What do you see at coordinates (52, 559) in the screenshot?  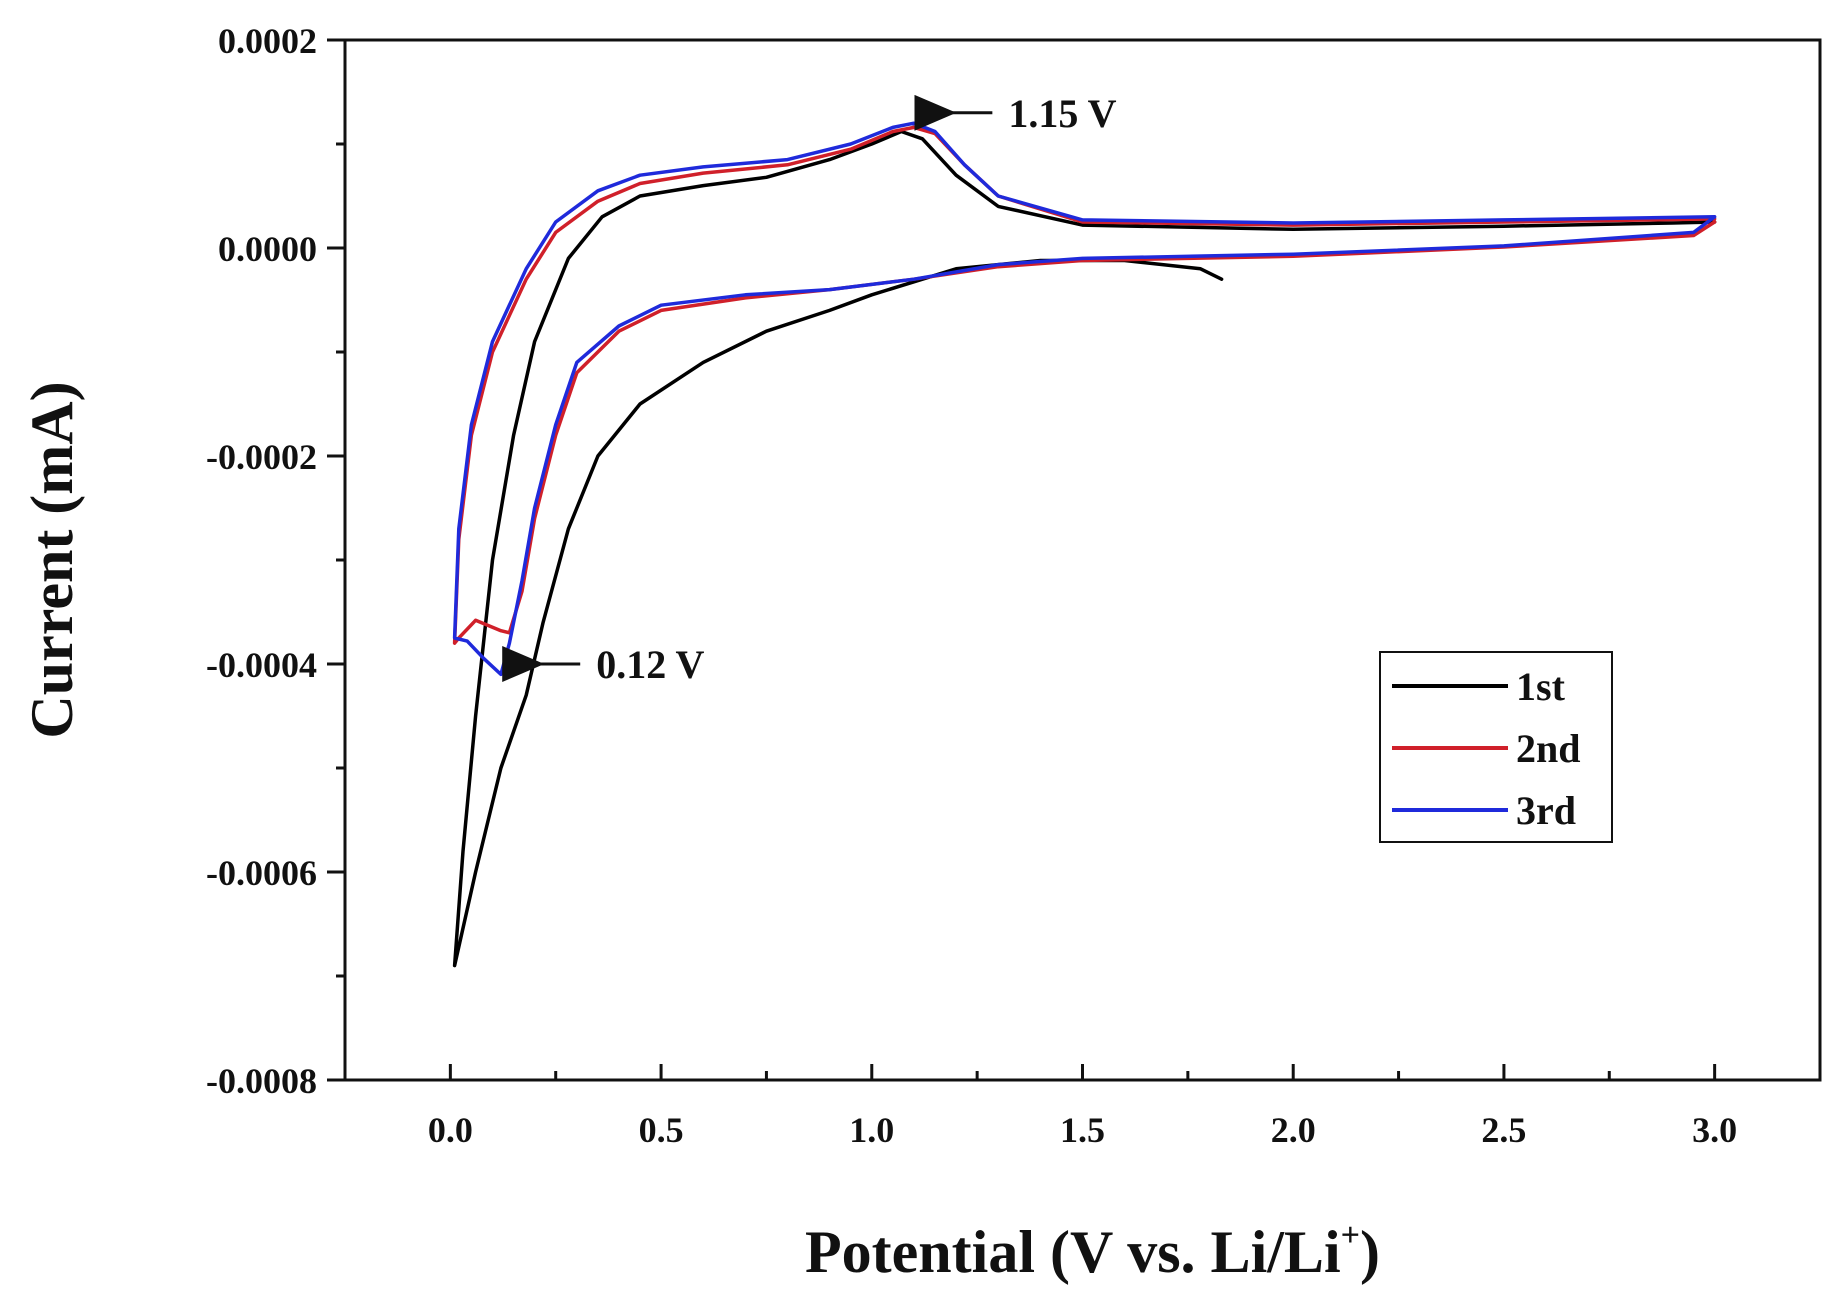 I see `y-axis-title: Current (mA)` at bounding box center [52, 559].